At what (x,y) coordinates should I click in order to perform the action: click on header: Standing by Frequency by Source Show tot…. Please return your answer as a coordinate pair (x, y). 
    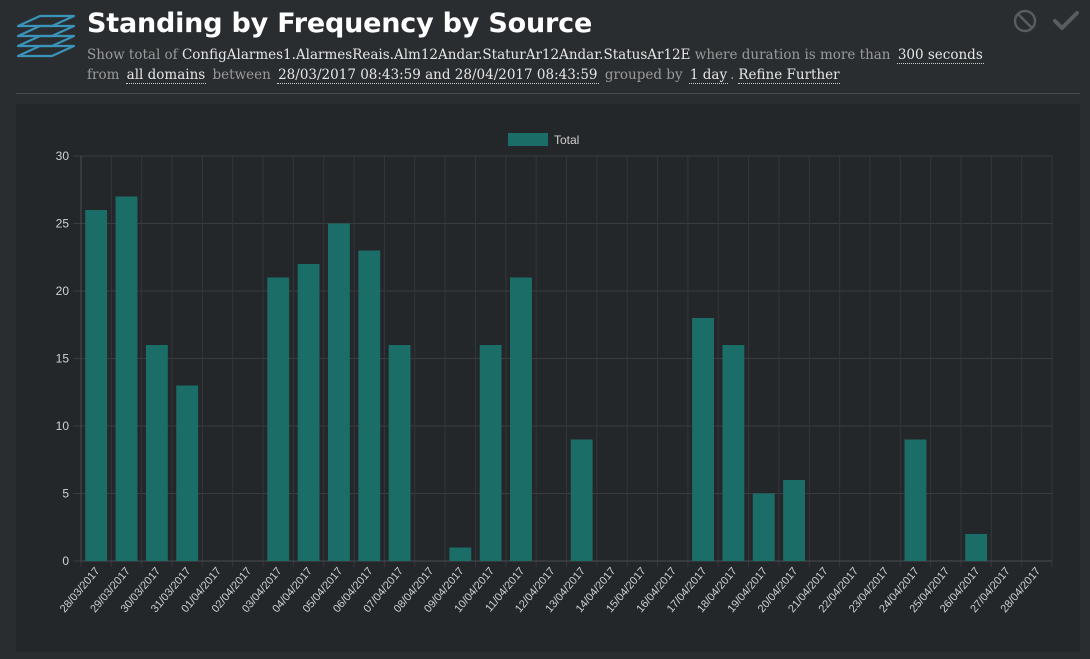
    Looking at the image, I should click on (545, 47).